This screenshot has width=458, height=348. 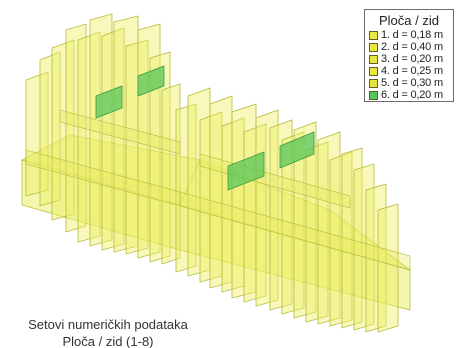 I want to click on legend-item-5: 5. d = 0,30 m, so click(x=409, y=83).